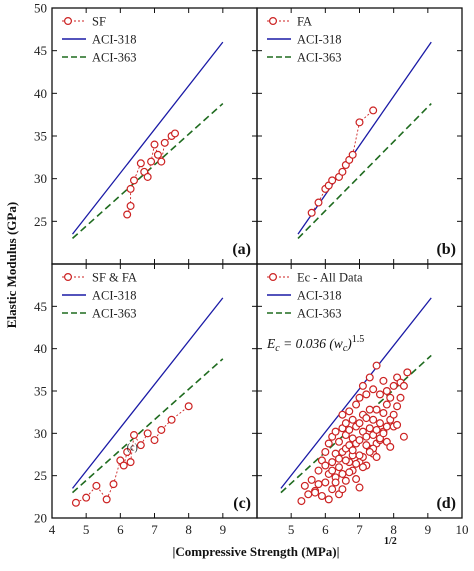  Describe the element at coordinates (40, 518) in the screenshot. I see `y-tick-label: 20` at that location.